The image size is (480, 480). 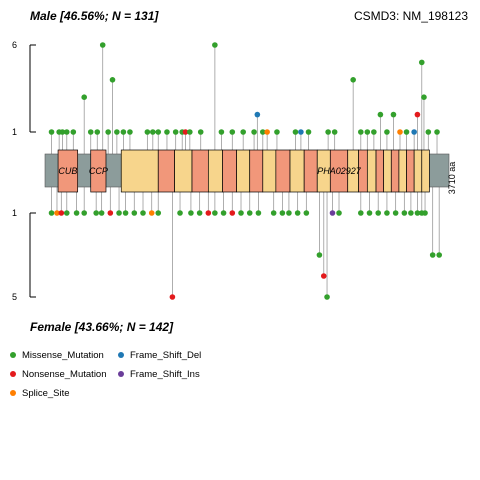 I want to click on gene-transcript-title: CSMD3: NM_198123, so click(x=410, y=16).